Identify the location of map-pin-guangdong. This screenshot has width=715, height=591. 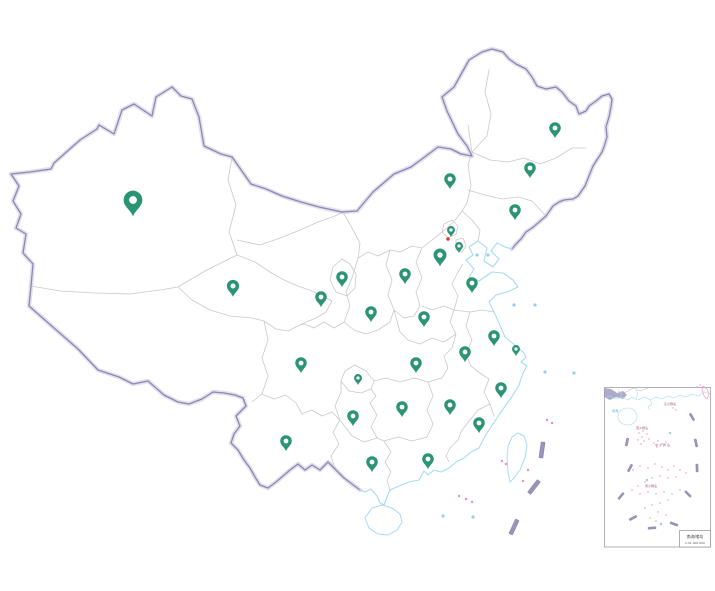
(428, 461).